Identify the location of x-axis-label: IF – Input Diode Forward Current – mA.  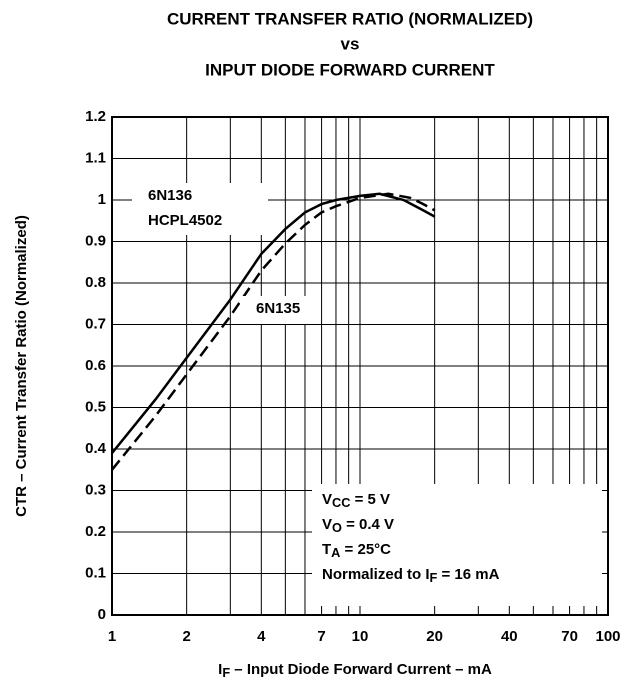
(355, 670).